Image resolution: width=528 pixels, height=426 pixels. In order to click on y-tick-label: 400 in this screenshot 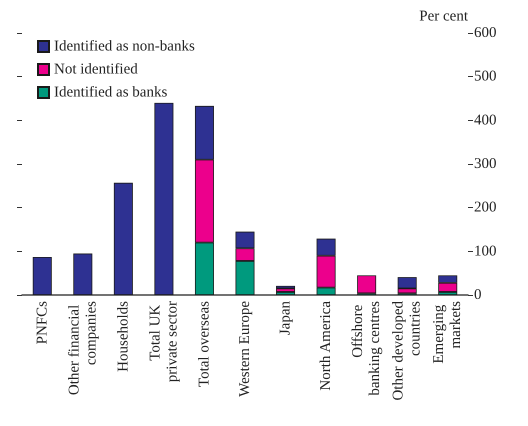, I will do `click(485, 120)`.